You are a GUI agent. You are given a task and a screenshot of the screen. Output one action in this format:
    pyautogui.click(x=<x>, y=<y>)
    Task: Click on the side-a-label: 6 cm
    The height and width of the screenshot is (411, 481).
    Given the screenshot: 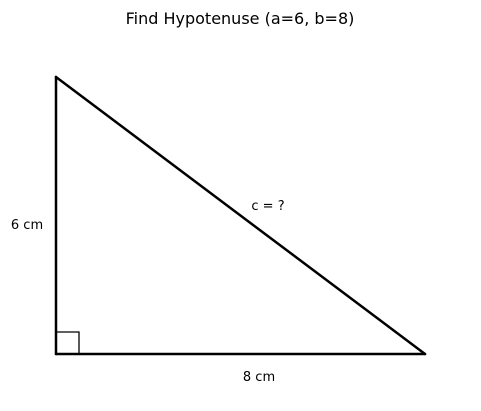 What is the action you would take?
    pyautogui.click(x=27, y=225)
    